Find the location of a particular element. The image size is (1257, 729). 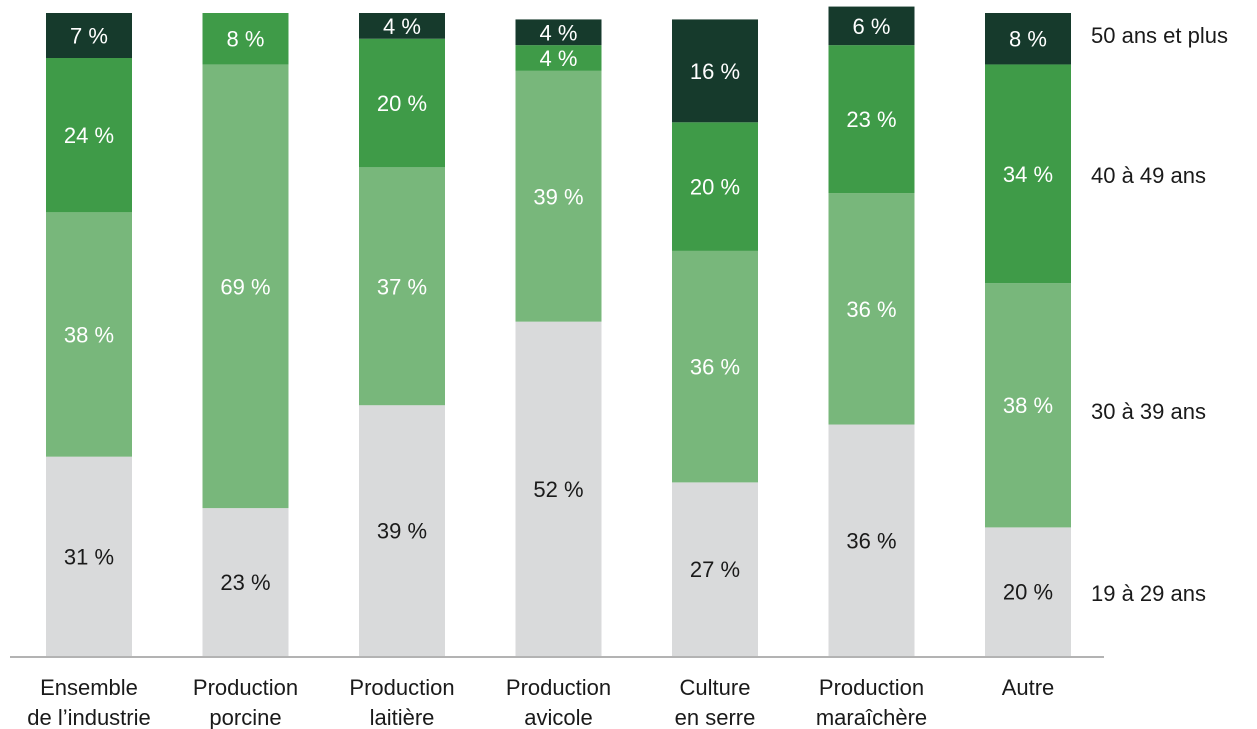

x-tick-label-c5-line1: maraîchère is located at coordinates (871, 717).